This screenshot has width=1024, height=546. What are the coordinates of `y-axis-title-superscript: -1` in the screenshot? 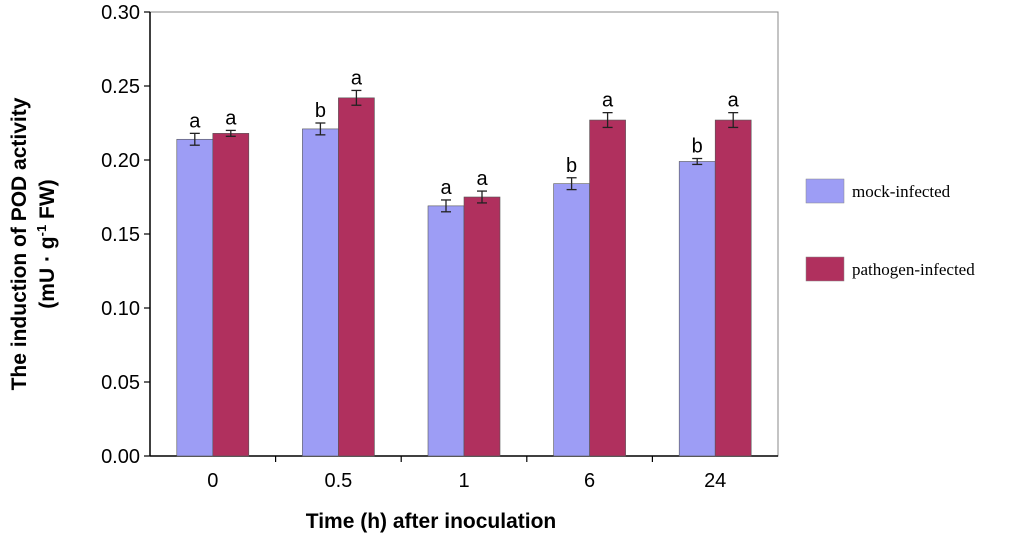 It's located at (41, 231).